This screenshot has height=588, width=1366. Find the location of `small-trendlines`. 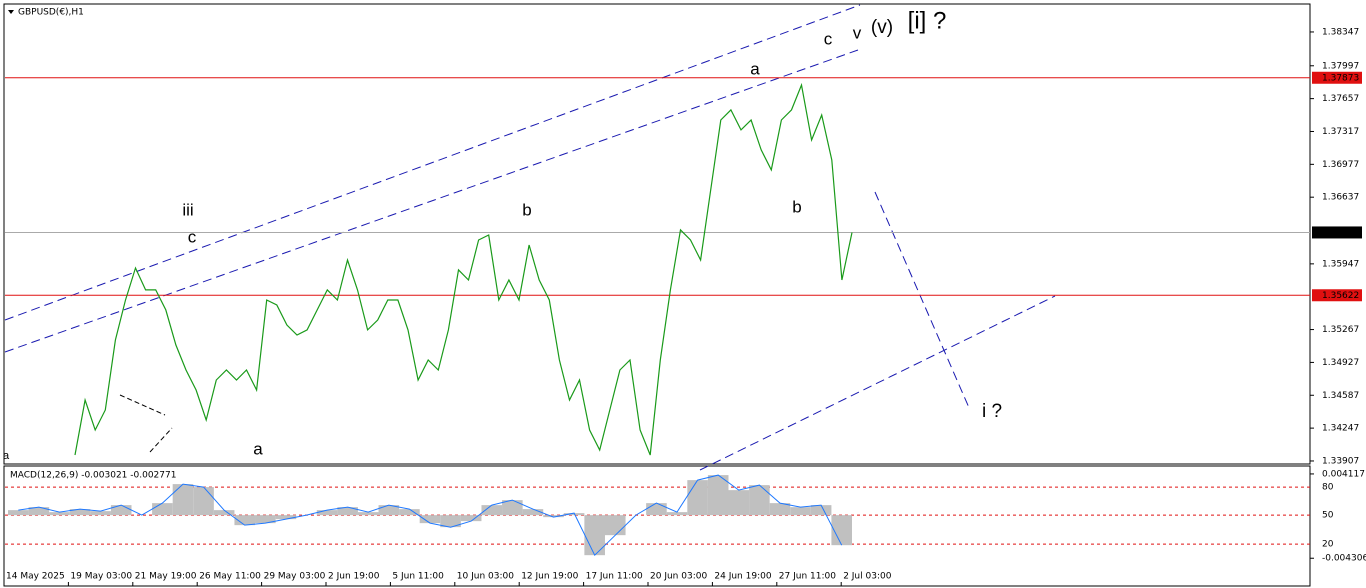

small-trendlines is located at coordinates (146, 423).